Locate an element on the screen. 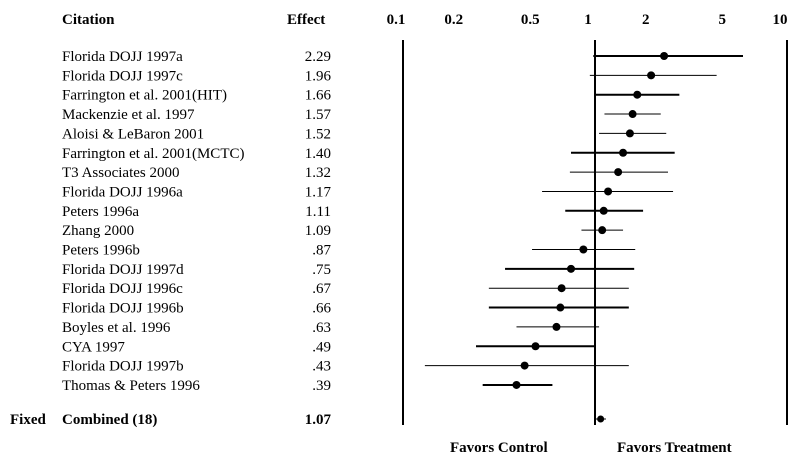 The height and width of the screenshot is (458, 794). study-row: Farrington et al. 2001(HIT) 1.66 is located at coordinates (371, 96).